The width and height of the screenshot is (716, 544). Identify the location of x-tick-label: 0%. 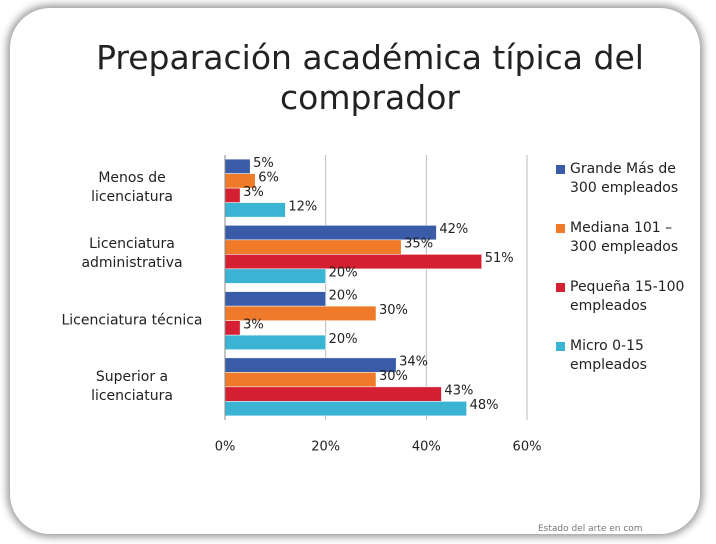
(225, 447).